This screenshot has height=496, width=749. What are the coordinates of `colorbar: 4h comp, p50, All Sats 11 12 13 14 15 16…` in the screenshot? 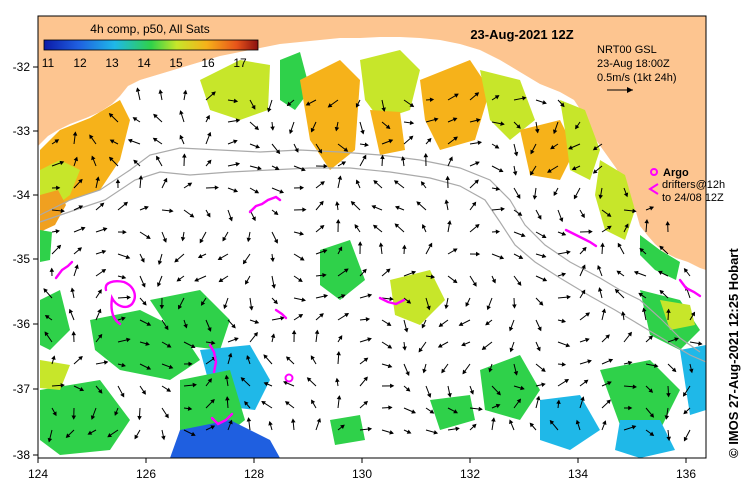 It's located at (150, 46).